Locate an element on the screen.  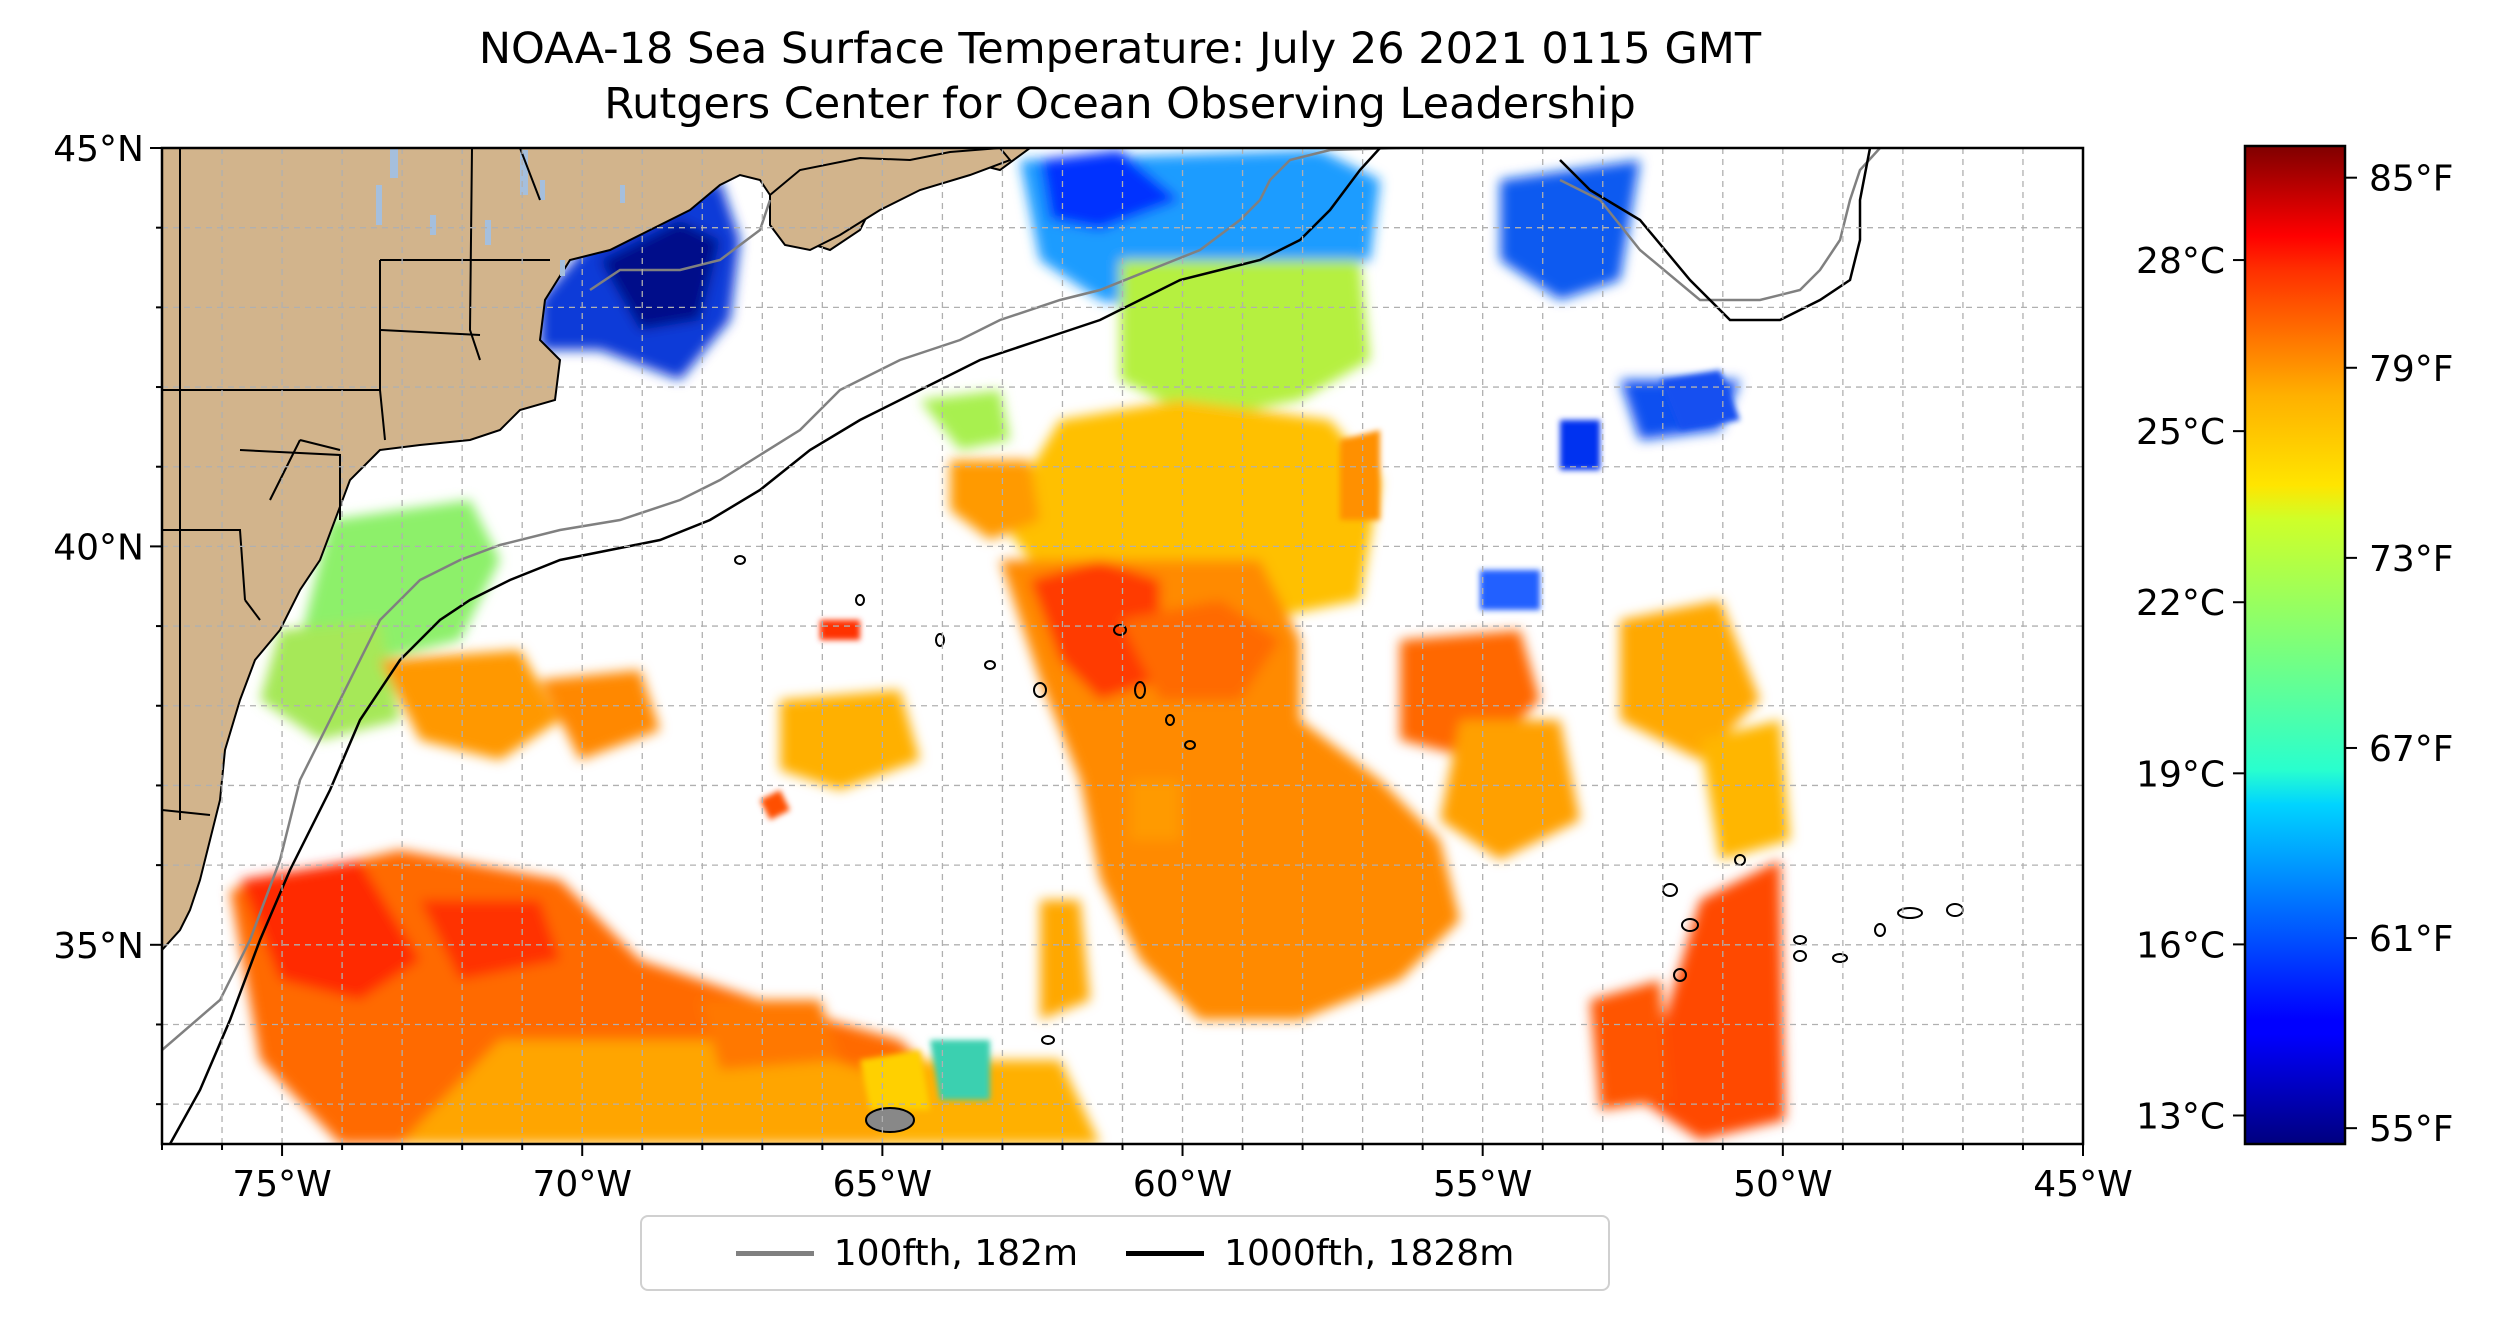
isobath-legend: 100fth, 182m 1000fth, 1828m is located at coordinates (1125, 1253).